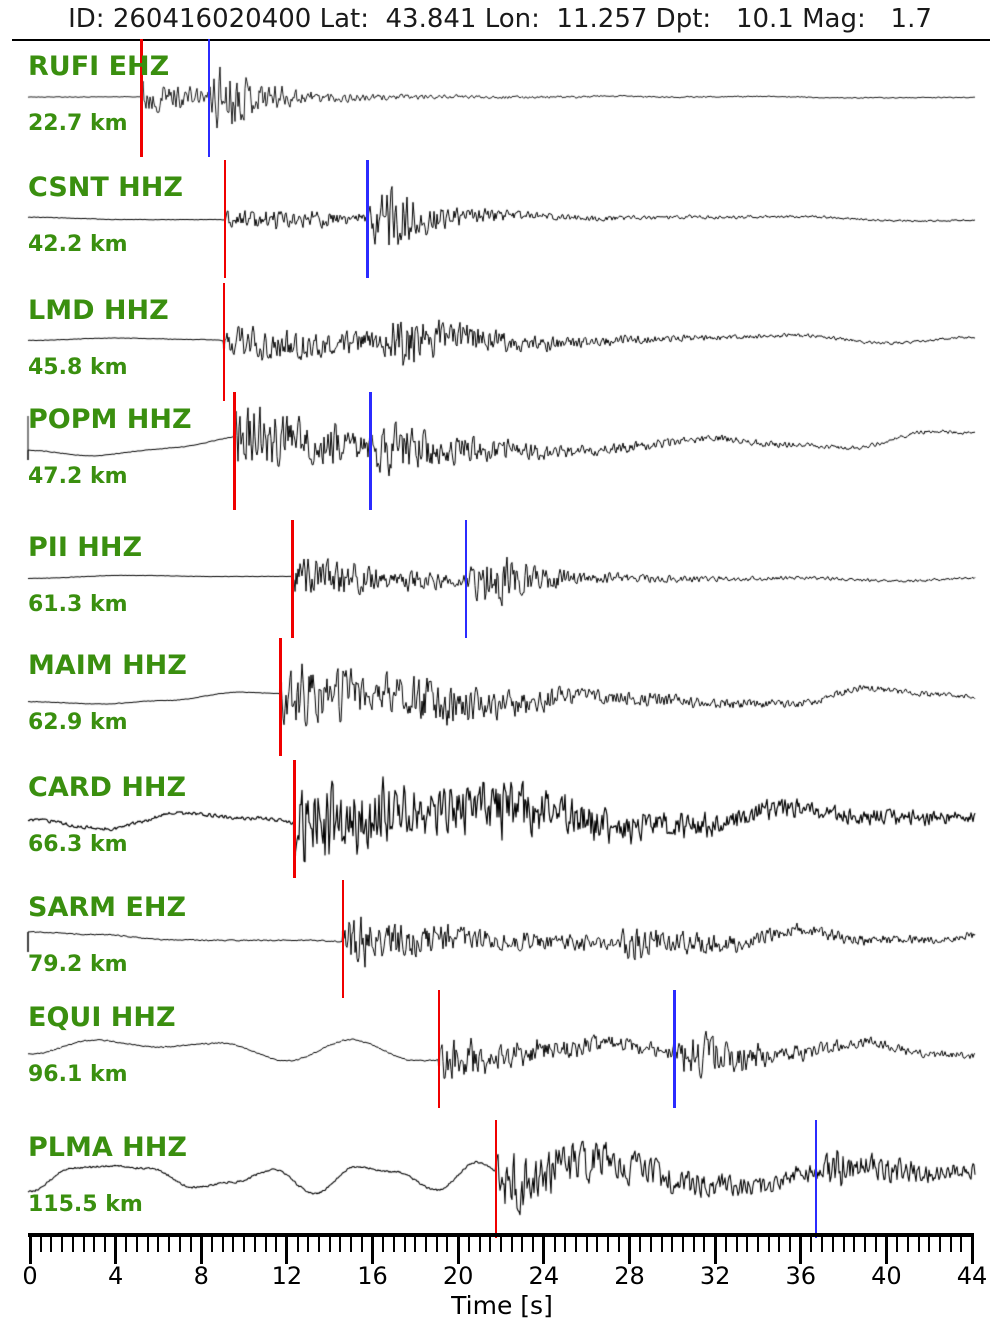 The width and height of the screenshot is (1000, 1333). What do you see at coordinates (107, 665) in the screenshot?
I see `station-label: MAIM HHZ` at bounding box center [107, 665].